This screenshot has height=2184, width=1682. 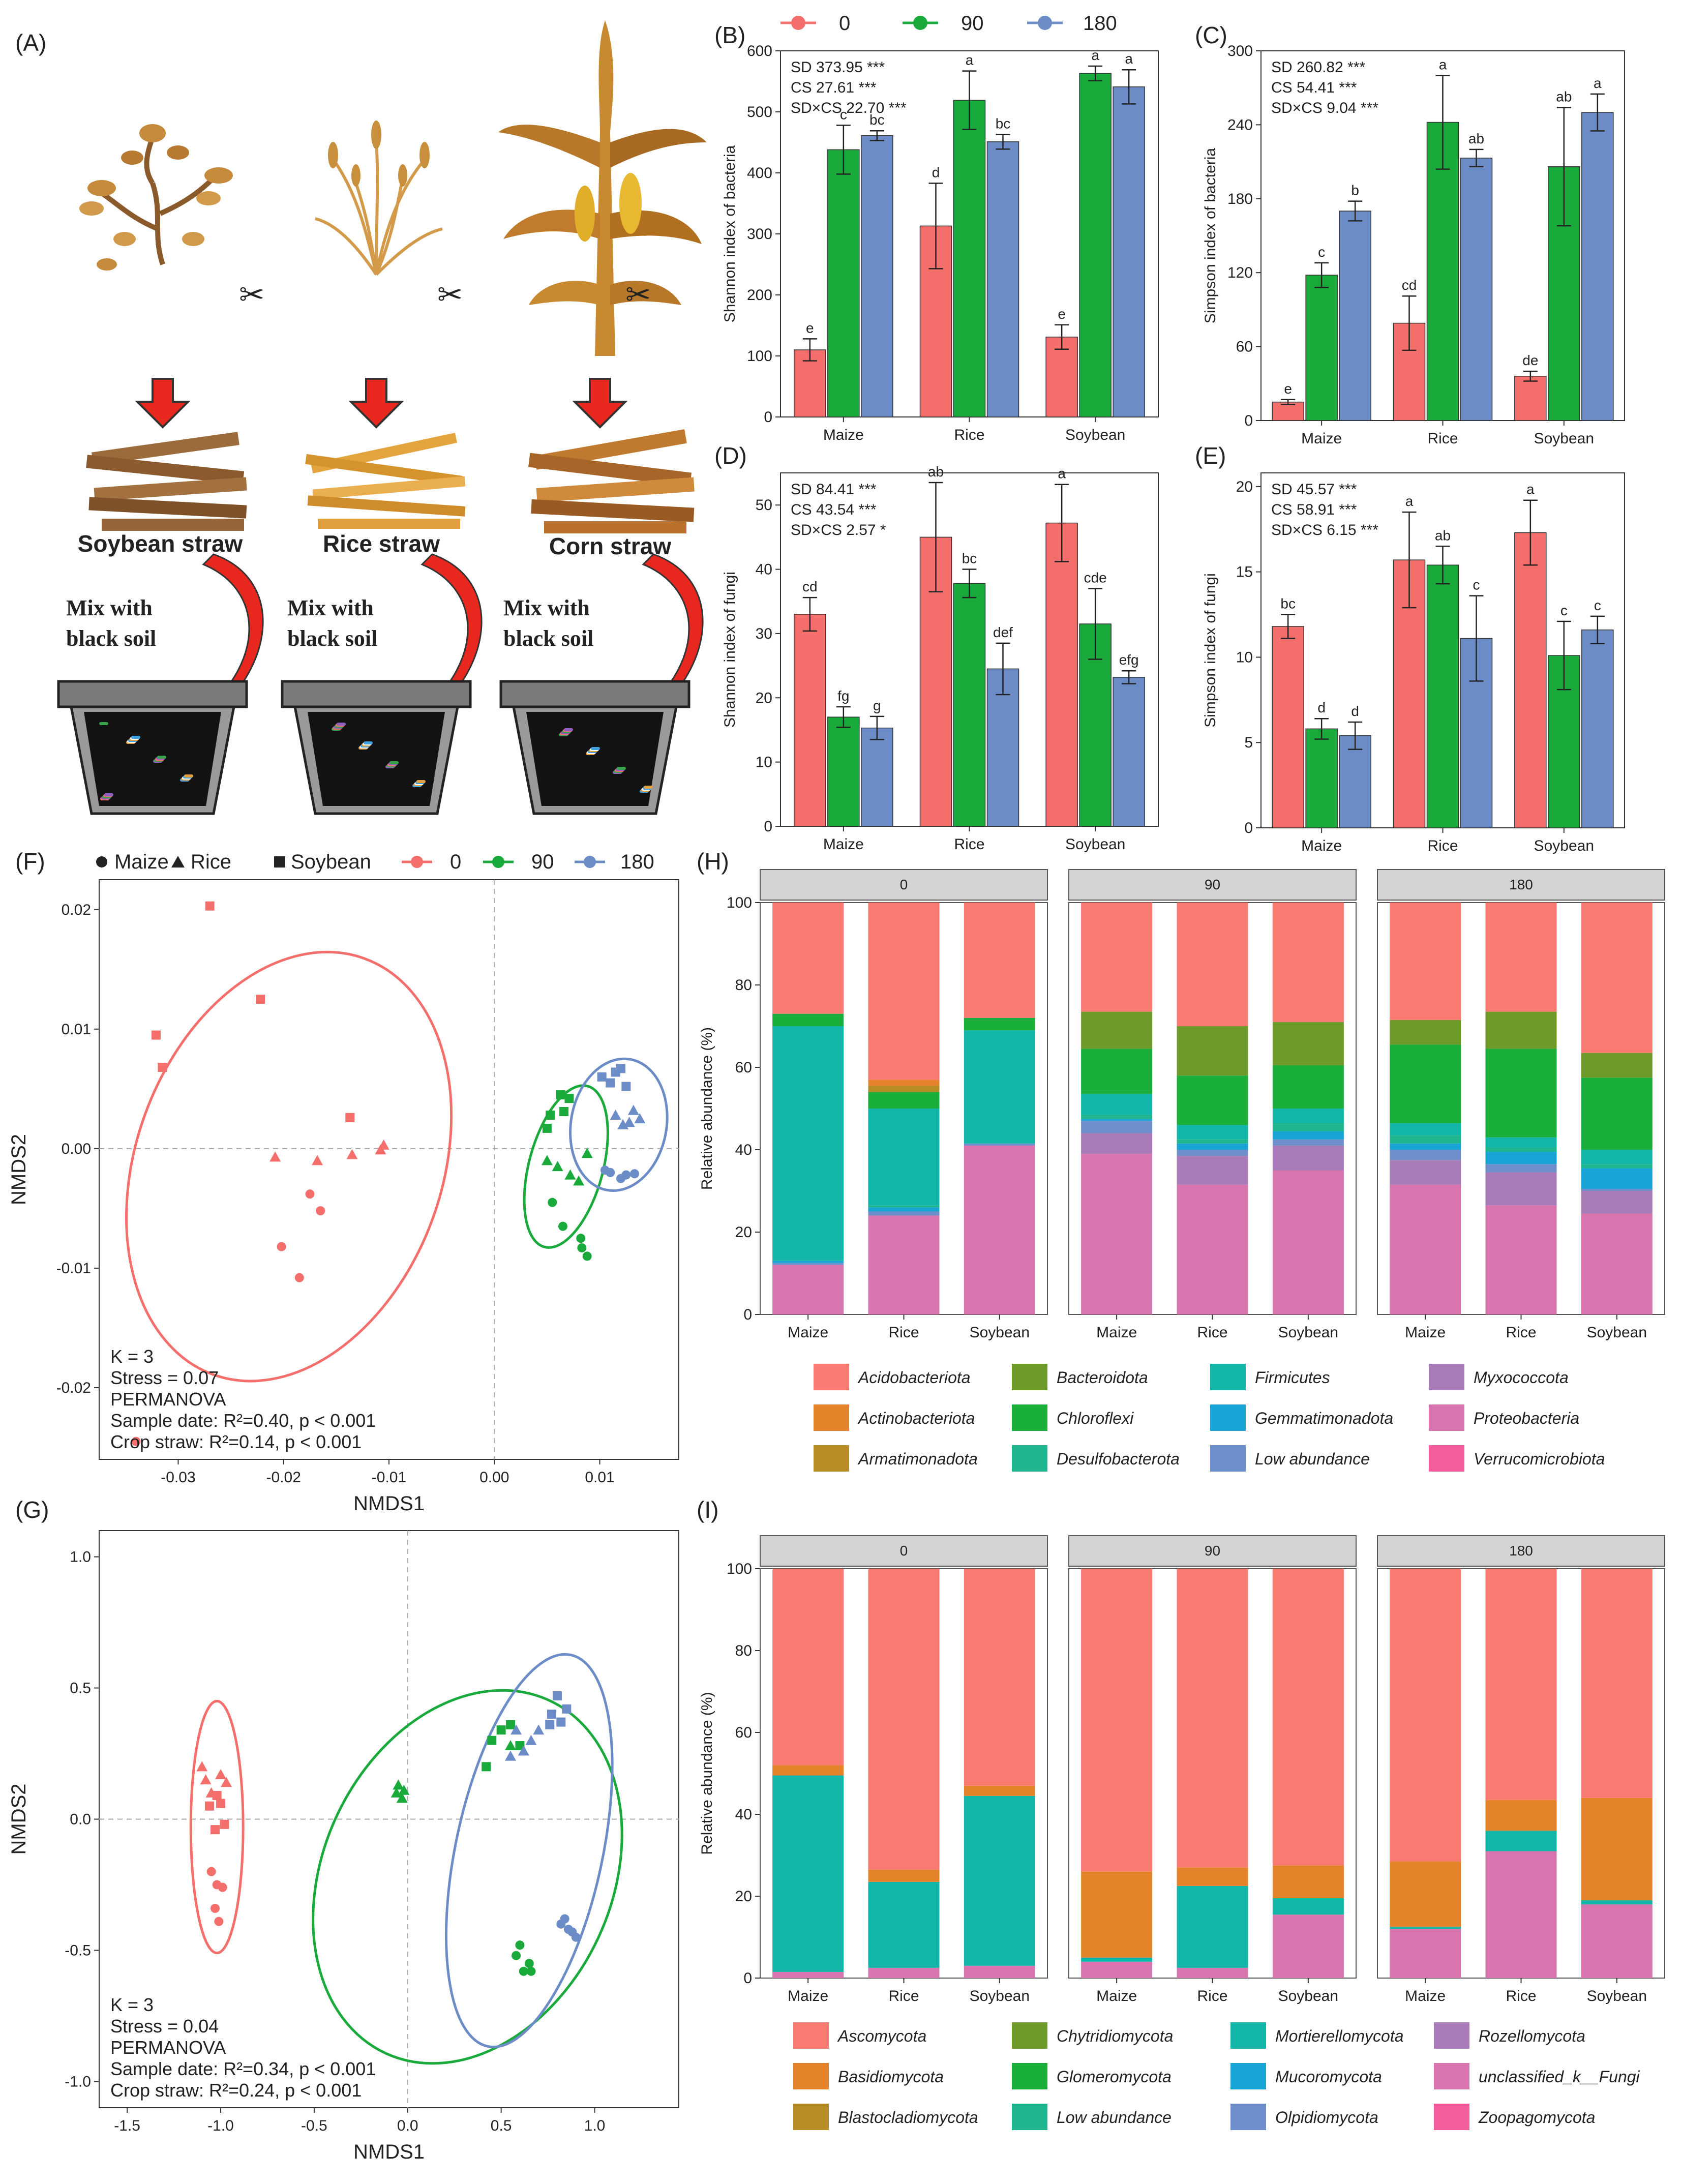 What do you see at coordinates (1442, 438) in the screenshot?
I see `x-tick-label: Rice` at bounding box center [1442, 438].